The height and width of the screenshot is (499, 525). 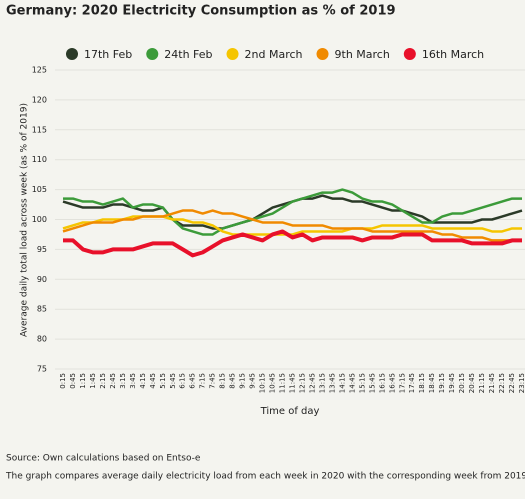 I want to click on x-tick-label: 8:15, so click(x=223, y=381).